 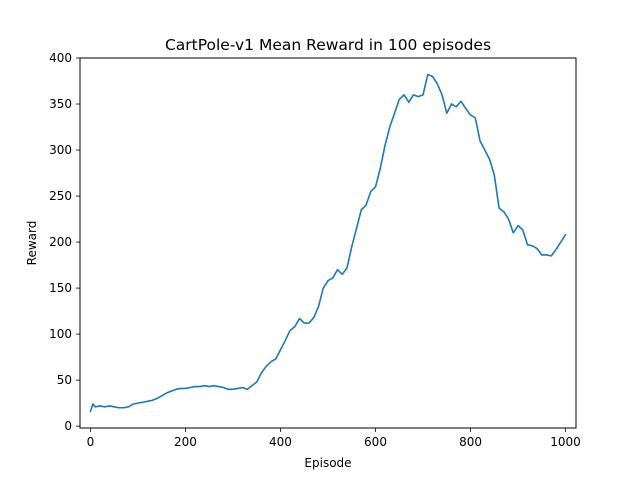 What do you see at coordinates (470, 442) in the screenshot?
I see `x-tick-label: 800` at bounding box center [470, 442].